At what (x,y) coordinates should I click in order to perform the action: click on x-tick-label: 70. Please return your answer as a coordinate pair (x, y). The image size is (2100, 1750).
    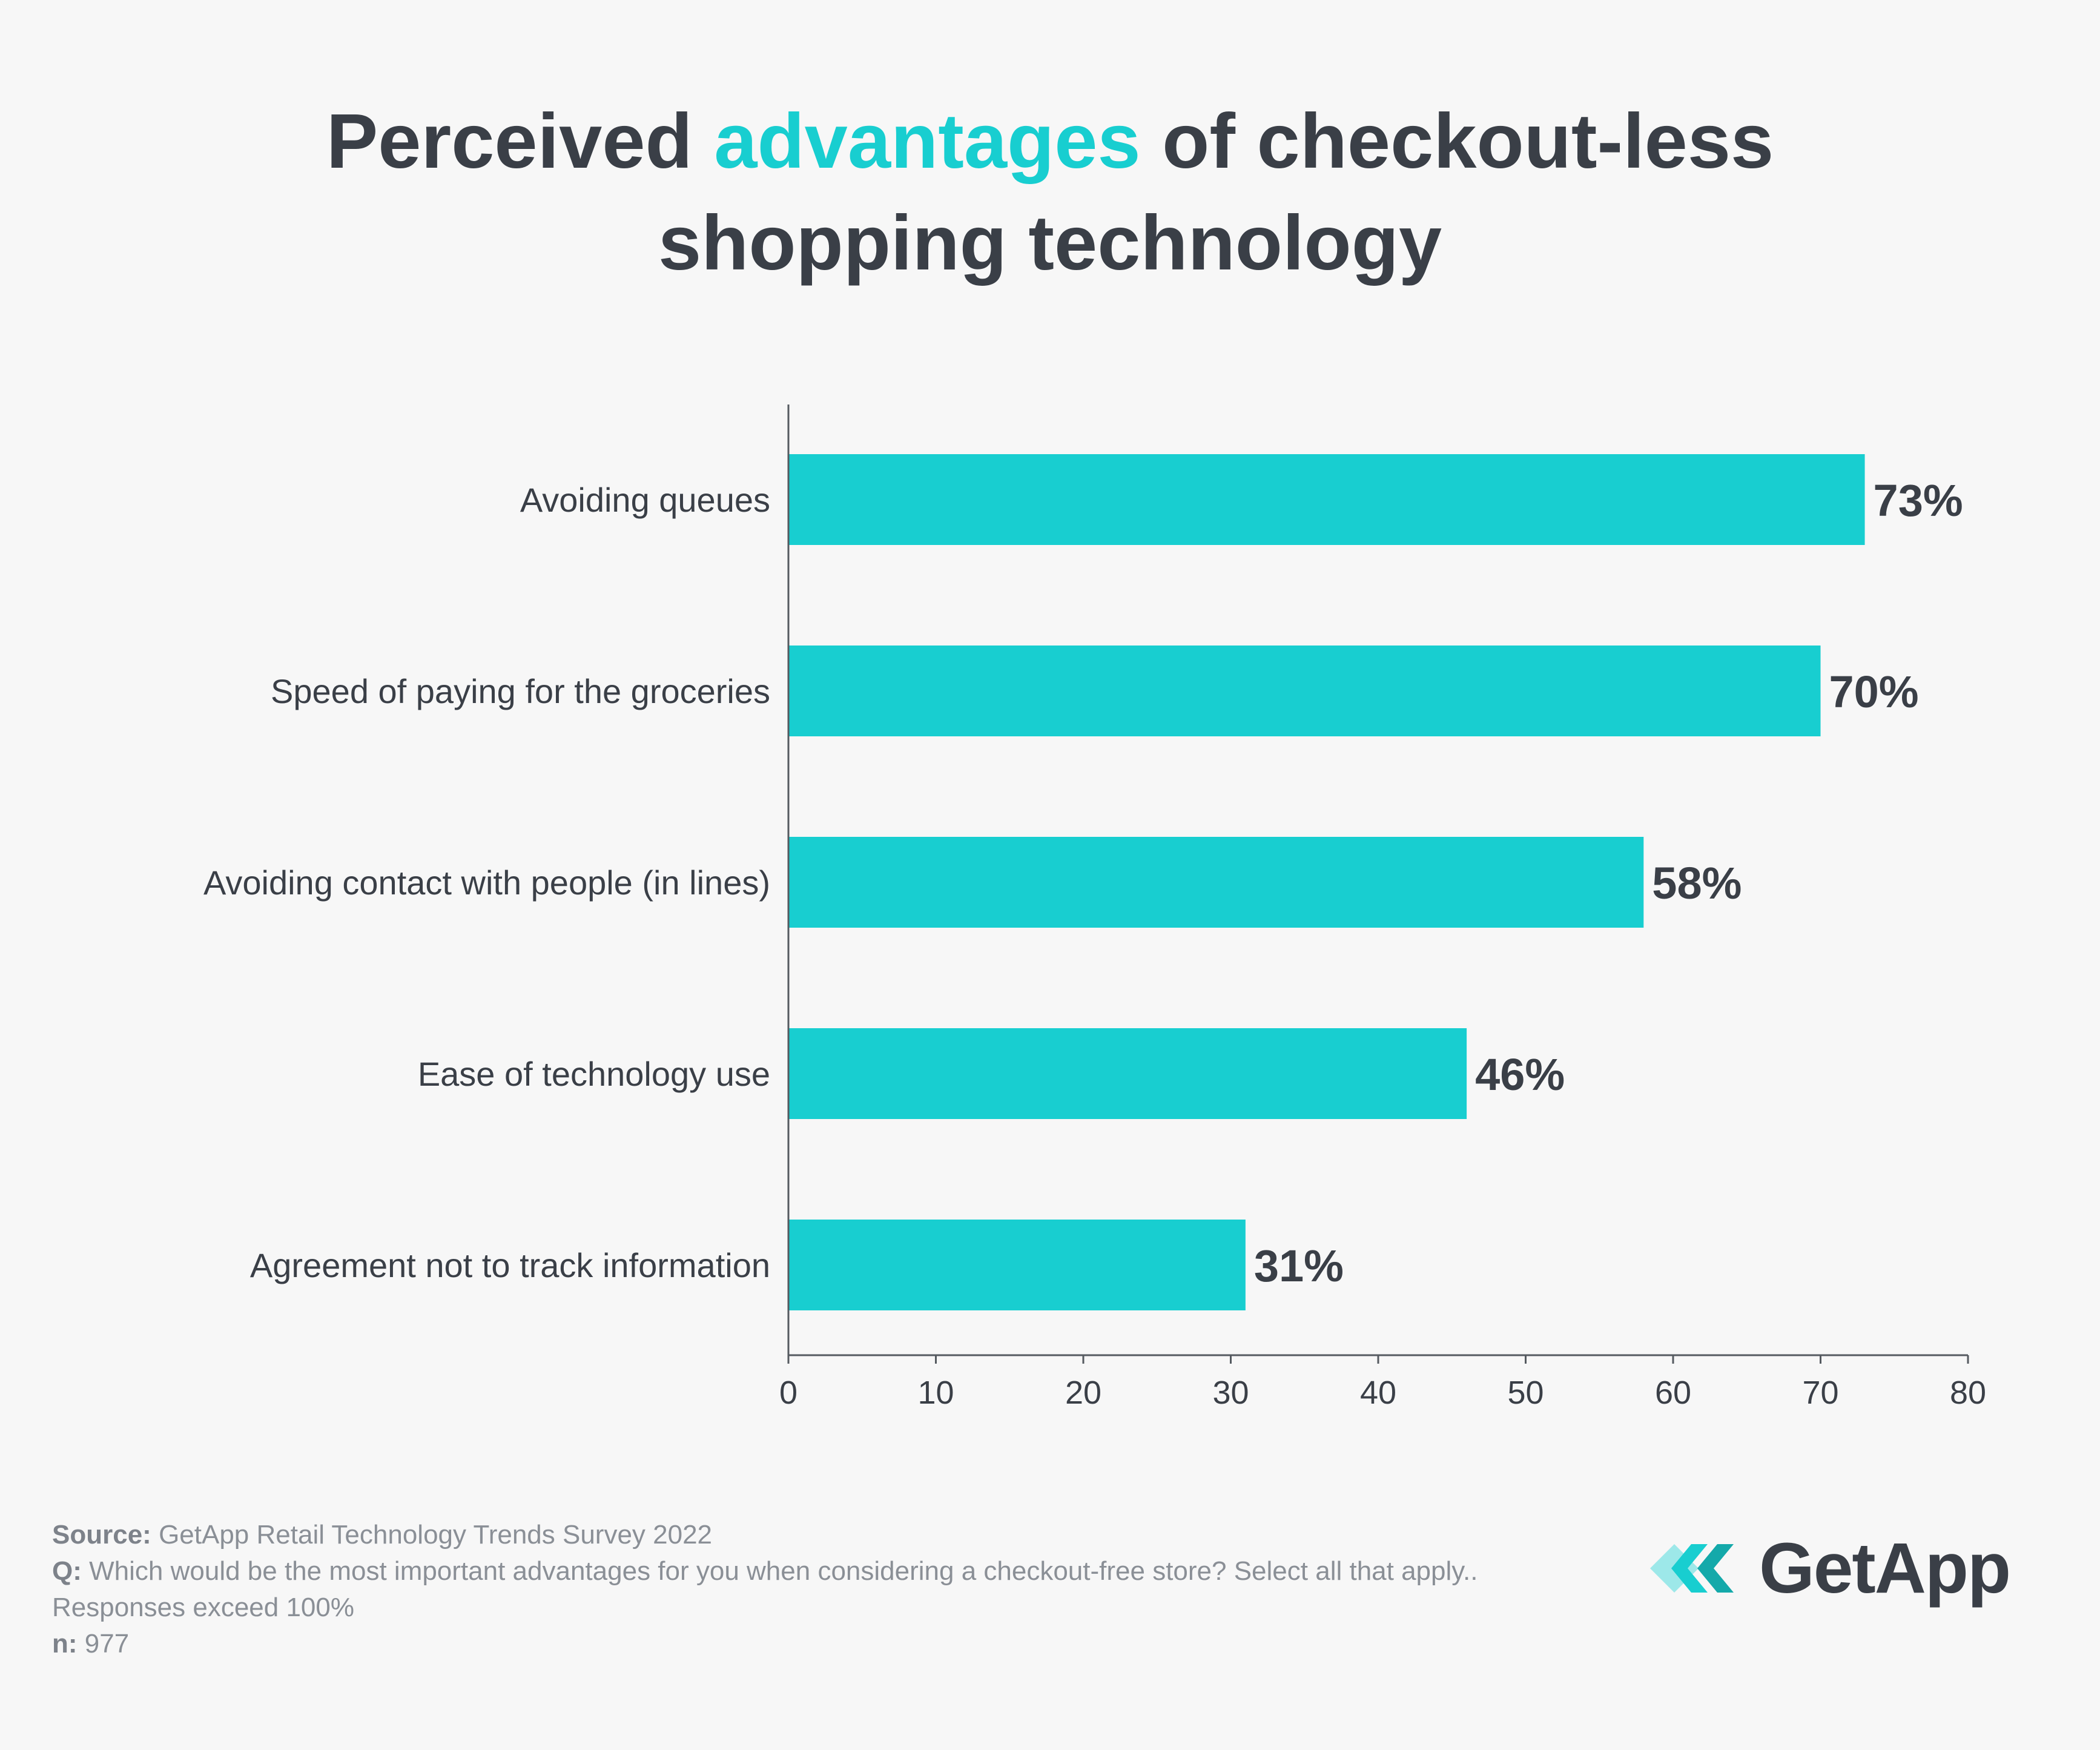
    Looking at the image, I should click on (1820, 1393).